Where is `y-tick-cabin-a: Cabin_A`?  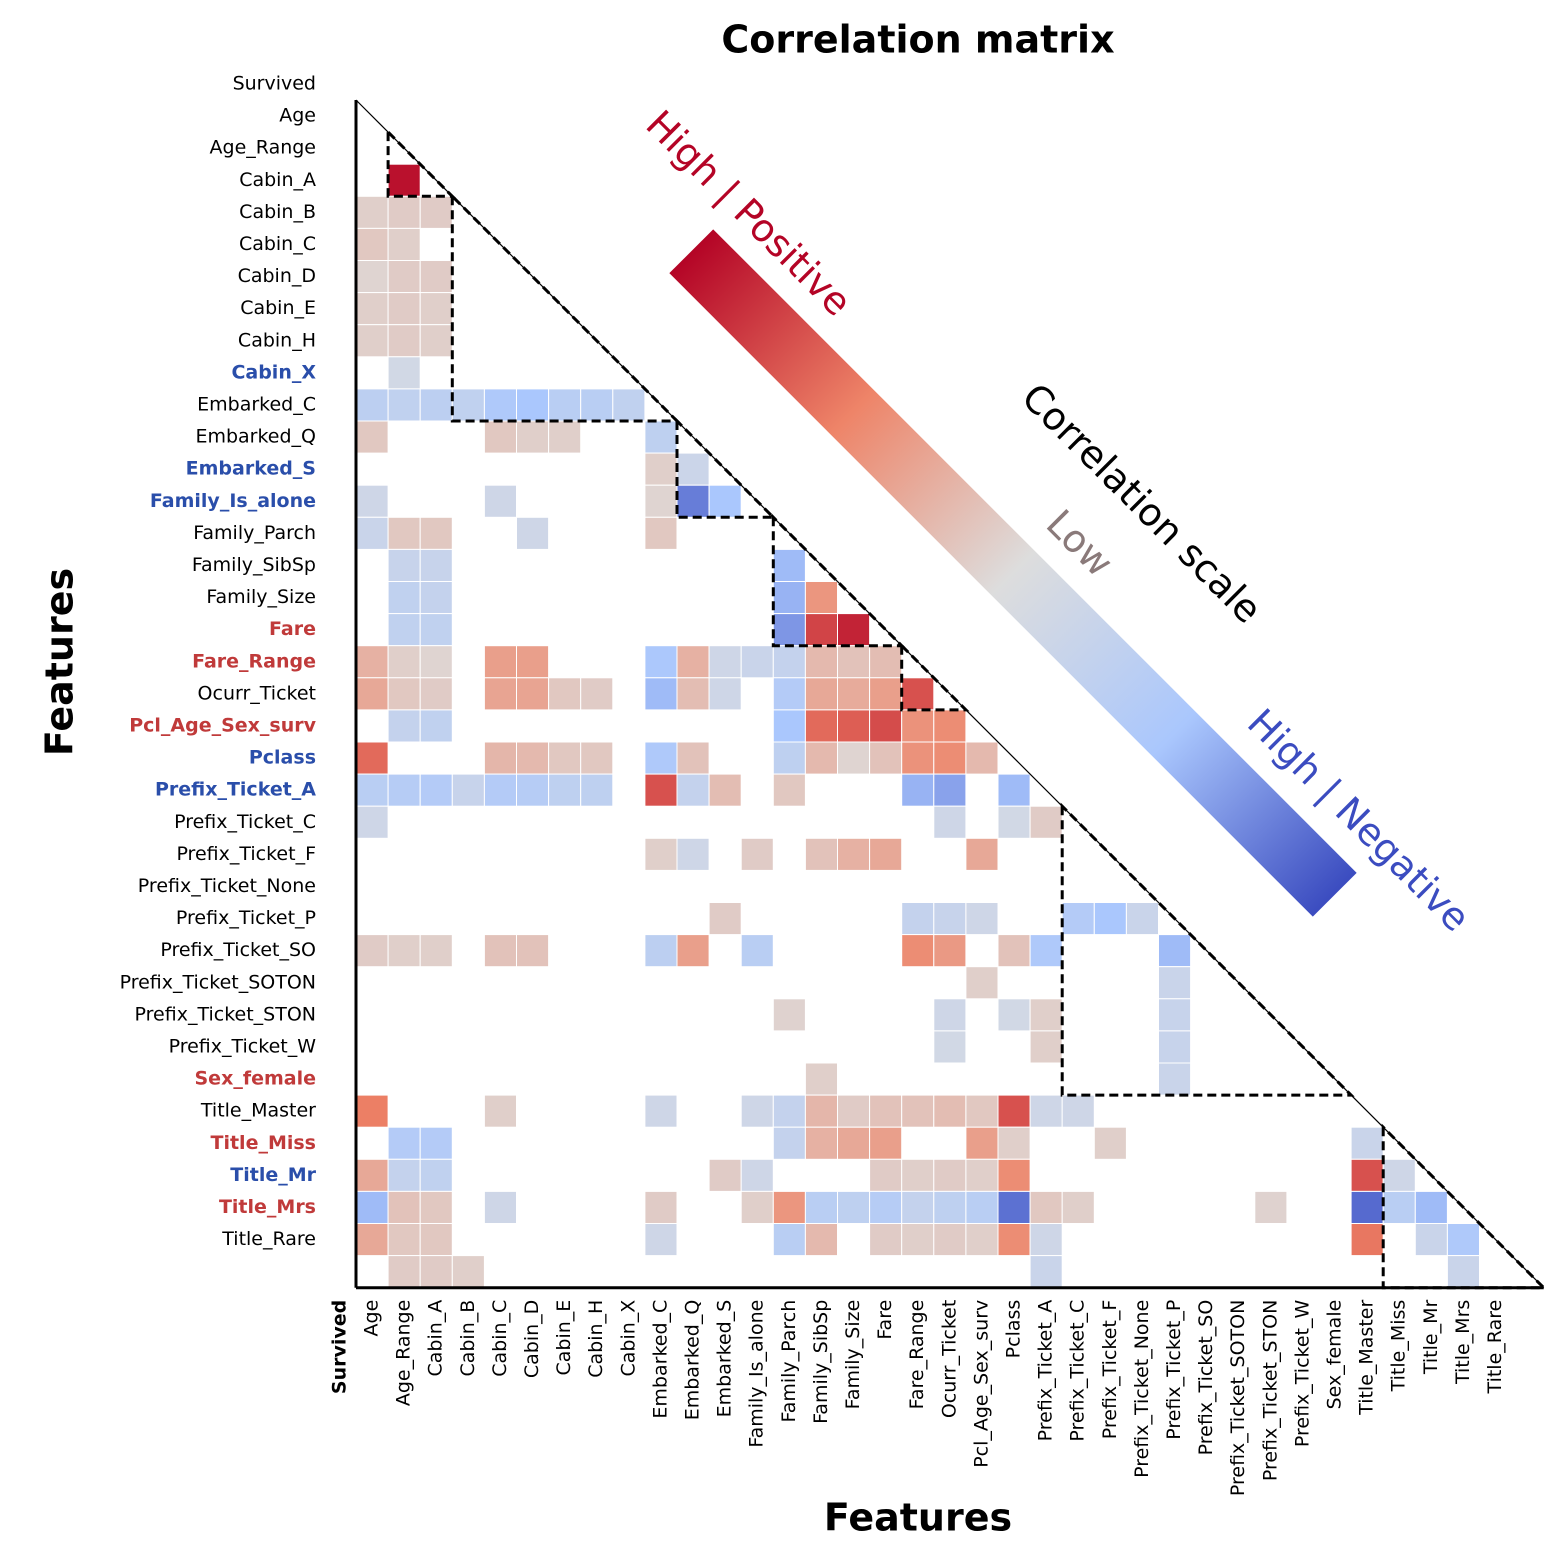 y-tick-cabin-a: Cabin_A is located at coordinates (277, 180).